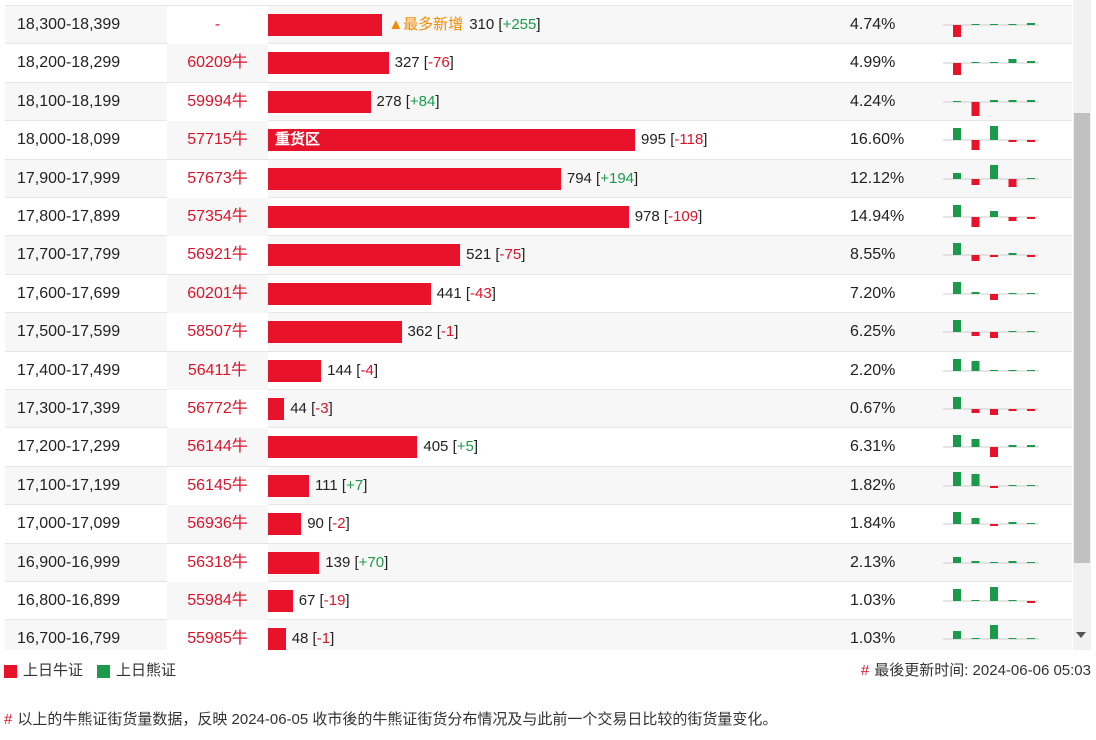 The height and width of the screenshot is (740, 1096). Describe the element at coordinates (873, 332) in the screenshot. I see `percent-value: 6.25%` at that location.